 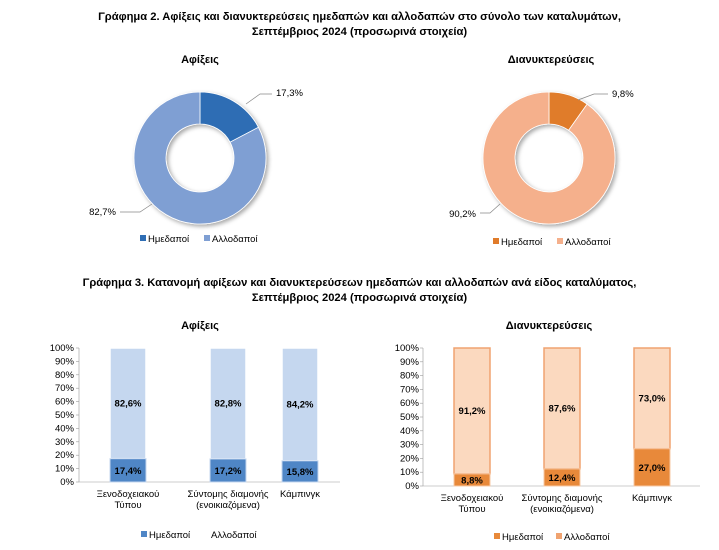 What do you see at coordinates (102, 212) in the screenshot?
I see `slice-label: 82,7%` at bounding box center [102, 212].